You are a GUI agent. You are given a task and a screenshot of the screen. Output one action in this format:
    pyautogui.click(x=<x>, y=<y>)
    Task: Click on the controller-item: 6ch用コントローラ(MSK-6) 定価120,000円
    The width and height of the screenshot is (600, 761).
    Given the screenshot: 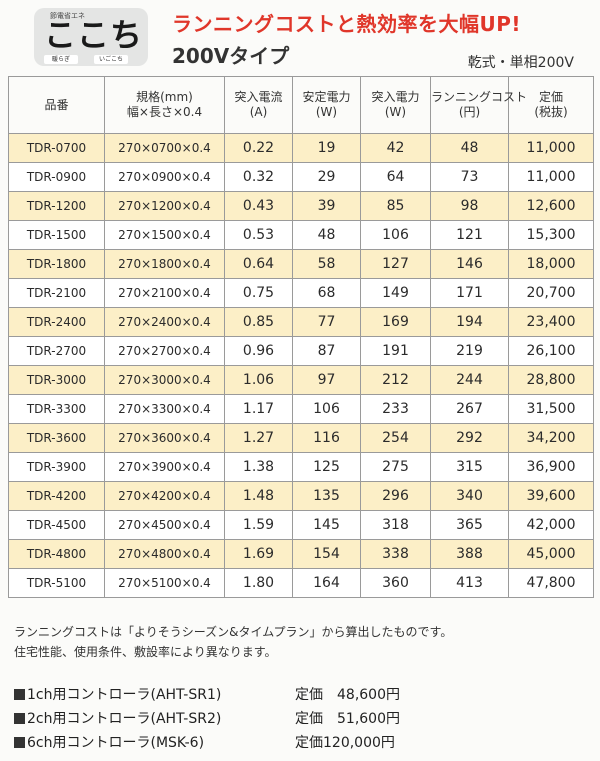 What is the action you would take?
    pyautogui.click(x=207, y=743)
    